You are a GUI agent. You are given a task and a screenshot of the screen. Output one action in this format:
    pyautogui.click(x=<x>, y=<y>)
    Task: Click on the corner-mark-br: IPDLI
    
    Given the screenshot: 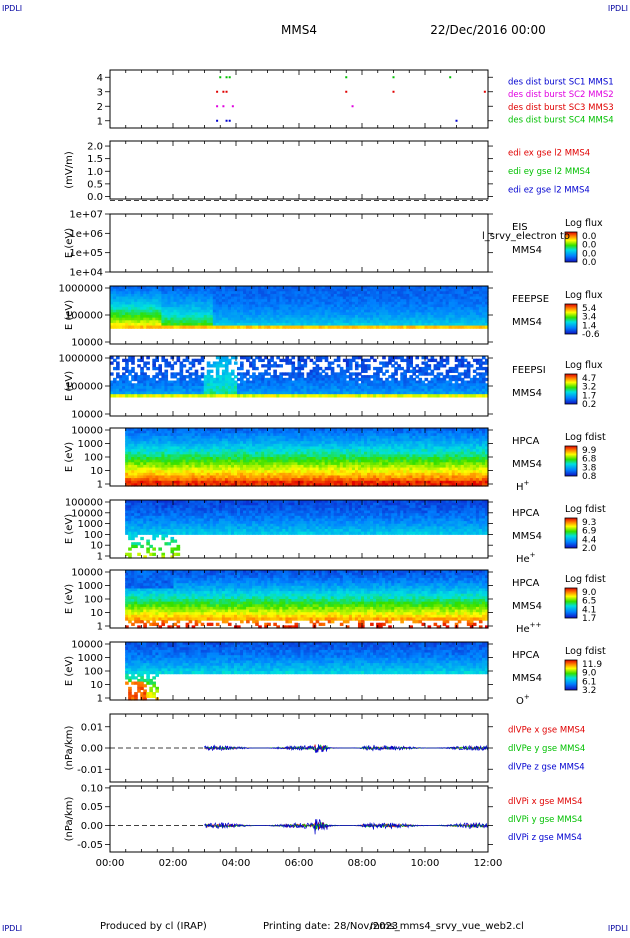 What is the action you would take?
    pyautogui.click(x=618, y=928)
    